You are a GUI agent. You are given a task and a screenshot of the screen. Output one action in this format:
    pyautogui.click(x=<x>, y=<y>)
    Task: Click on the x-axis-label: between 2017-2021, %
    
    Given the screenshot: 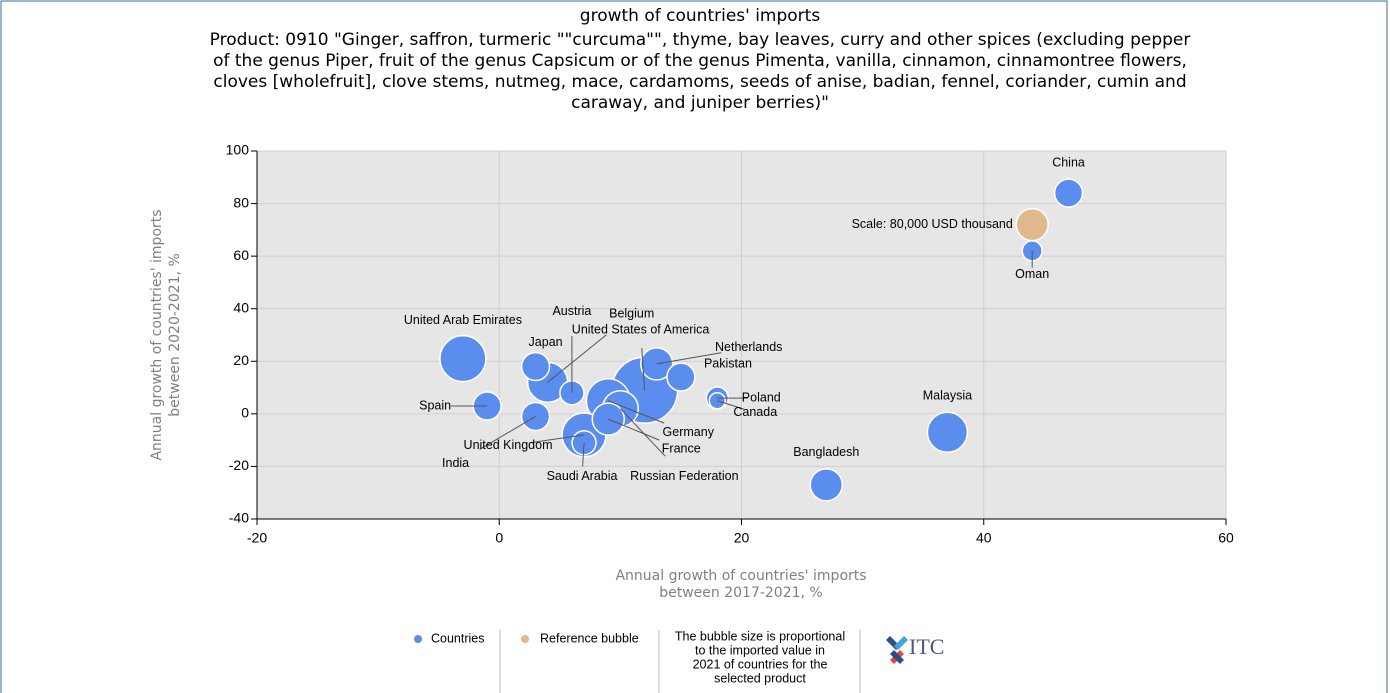 What is the action you would take?
    pyautogui.click(x=741, y=593)
    